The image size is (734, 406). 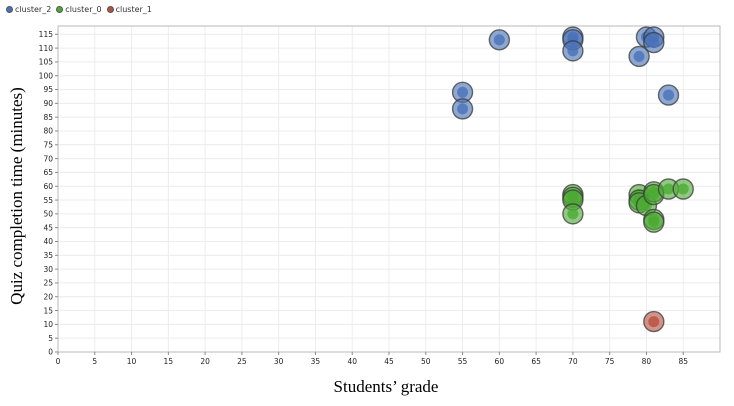 I want to click on y-tick-label: 110, so click(x=46, y=48).